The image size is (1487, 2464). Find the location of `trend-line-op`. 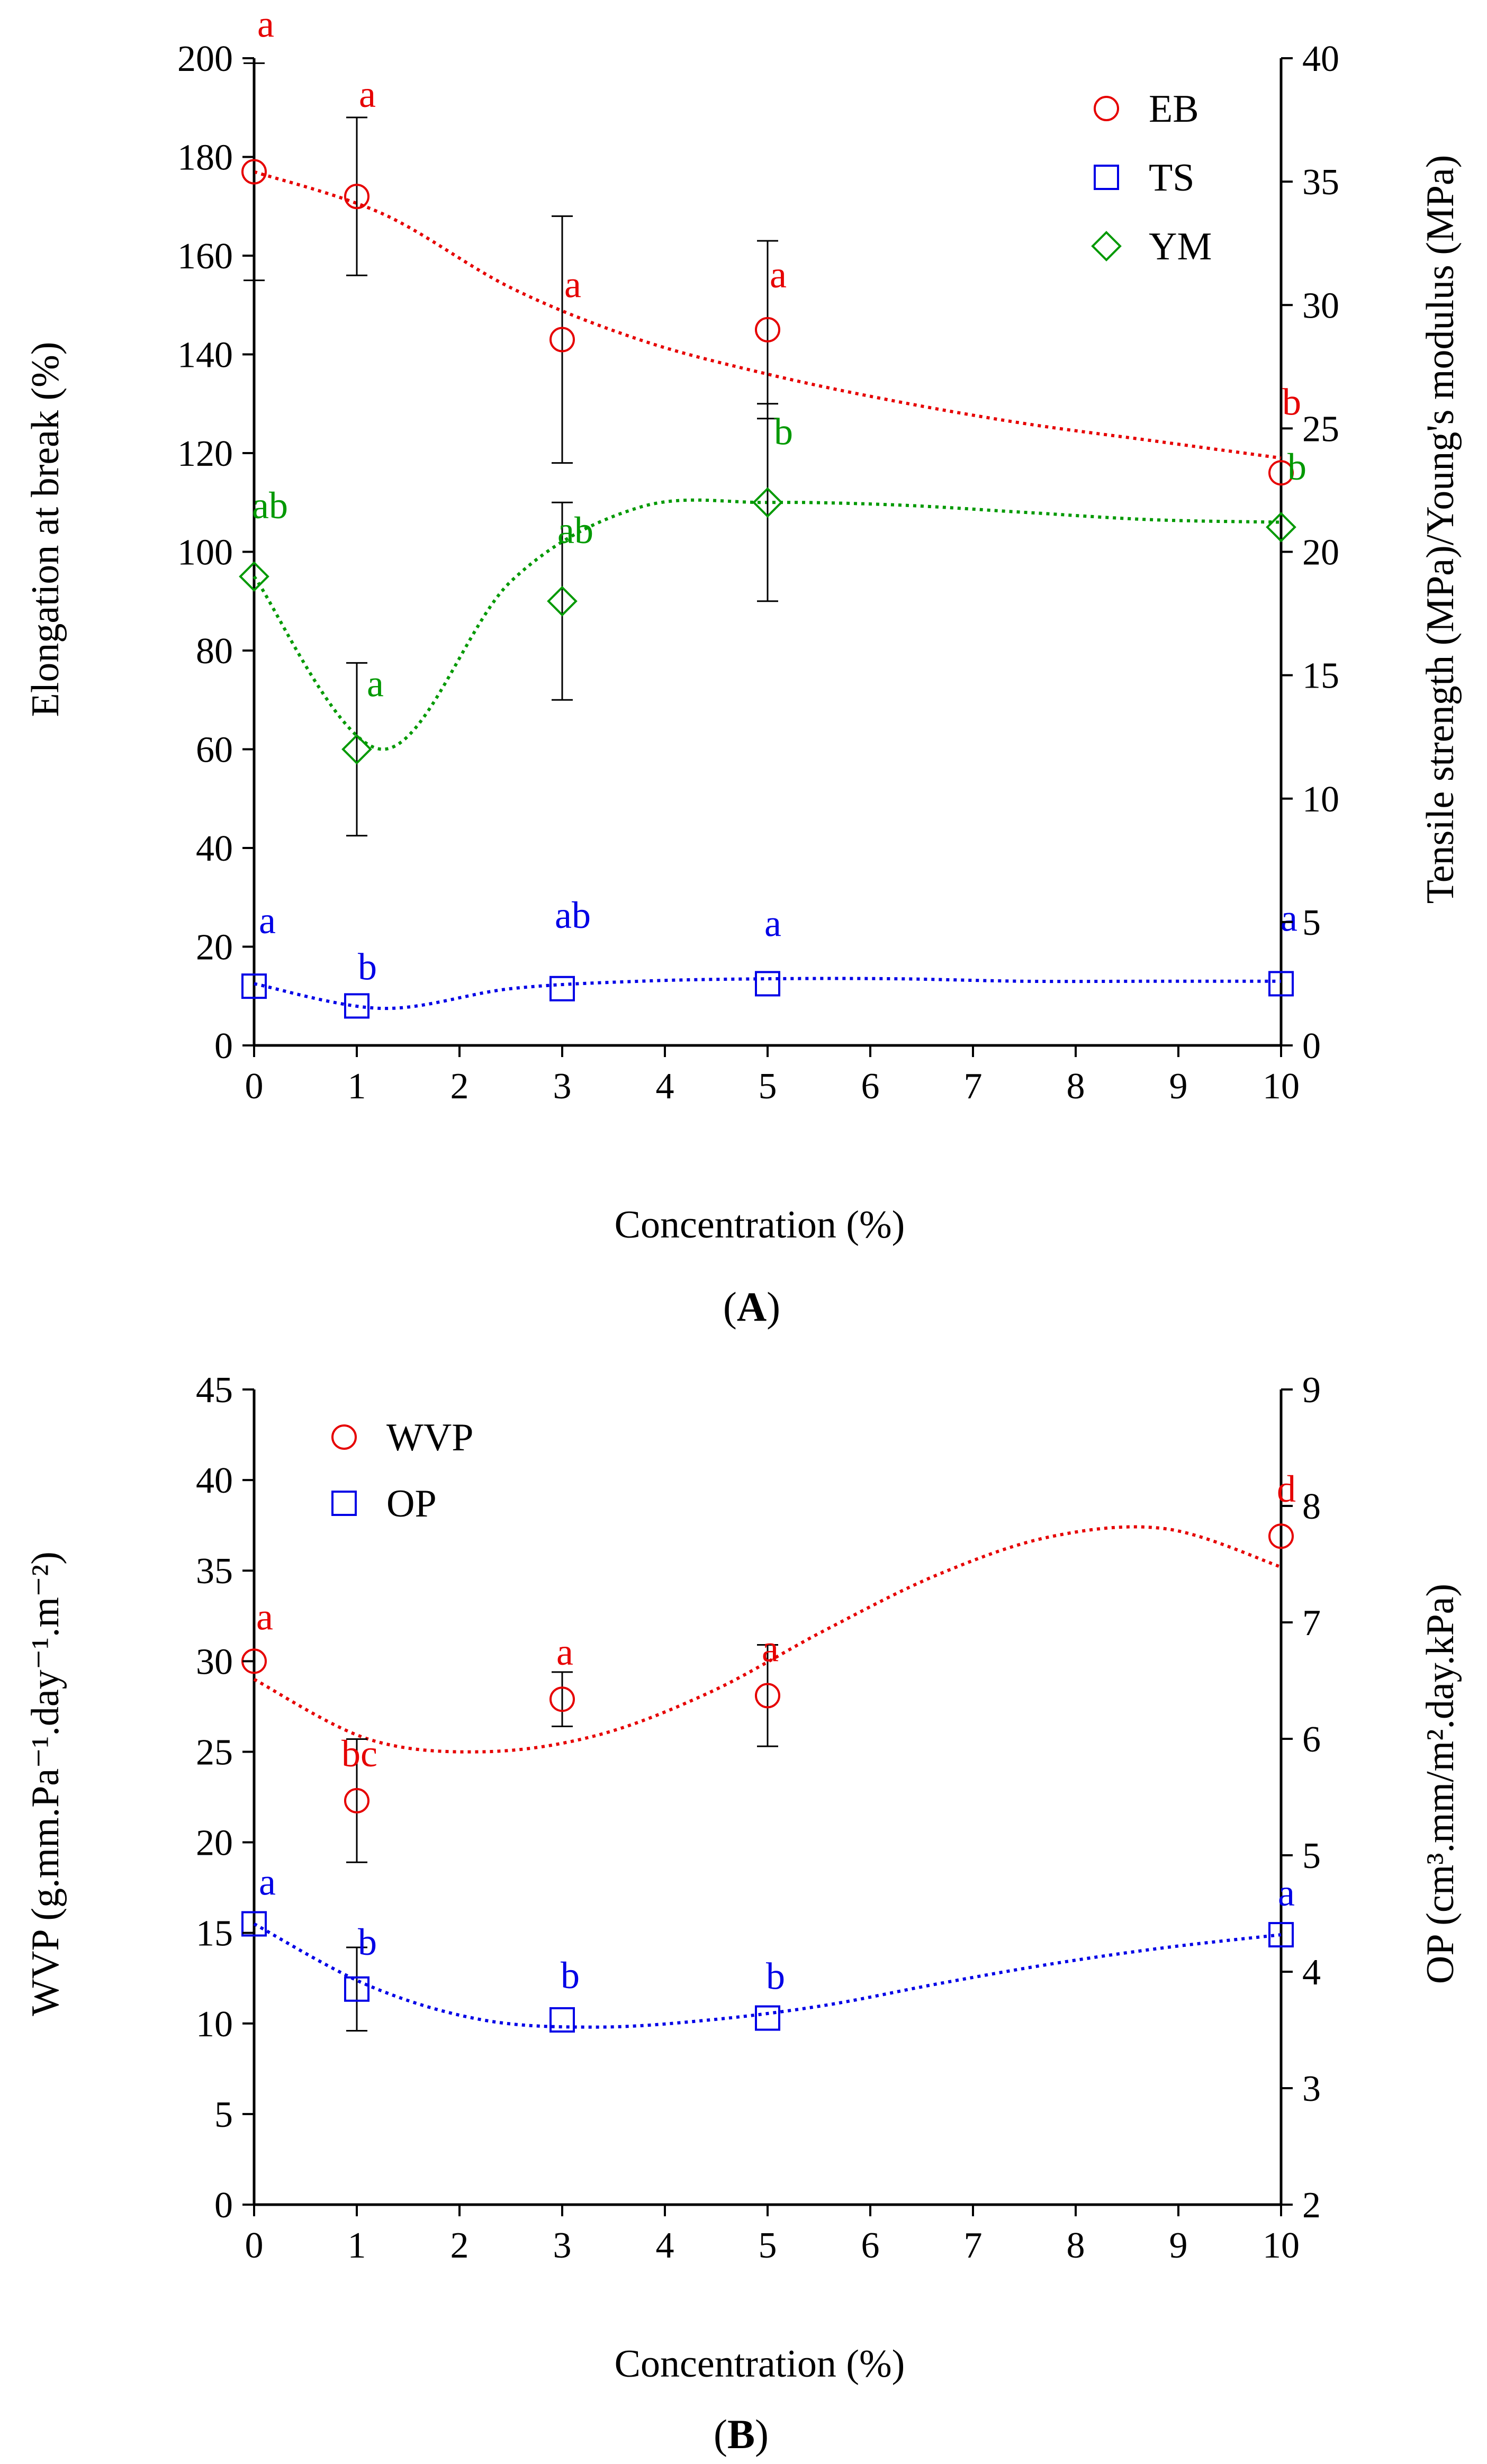

trend-line-op is located at coordinates (767, 1975).